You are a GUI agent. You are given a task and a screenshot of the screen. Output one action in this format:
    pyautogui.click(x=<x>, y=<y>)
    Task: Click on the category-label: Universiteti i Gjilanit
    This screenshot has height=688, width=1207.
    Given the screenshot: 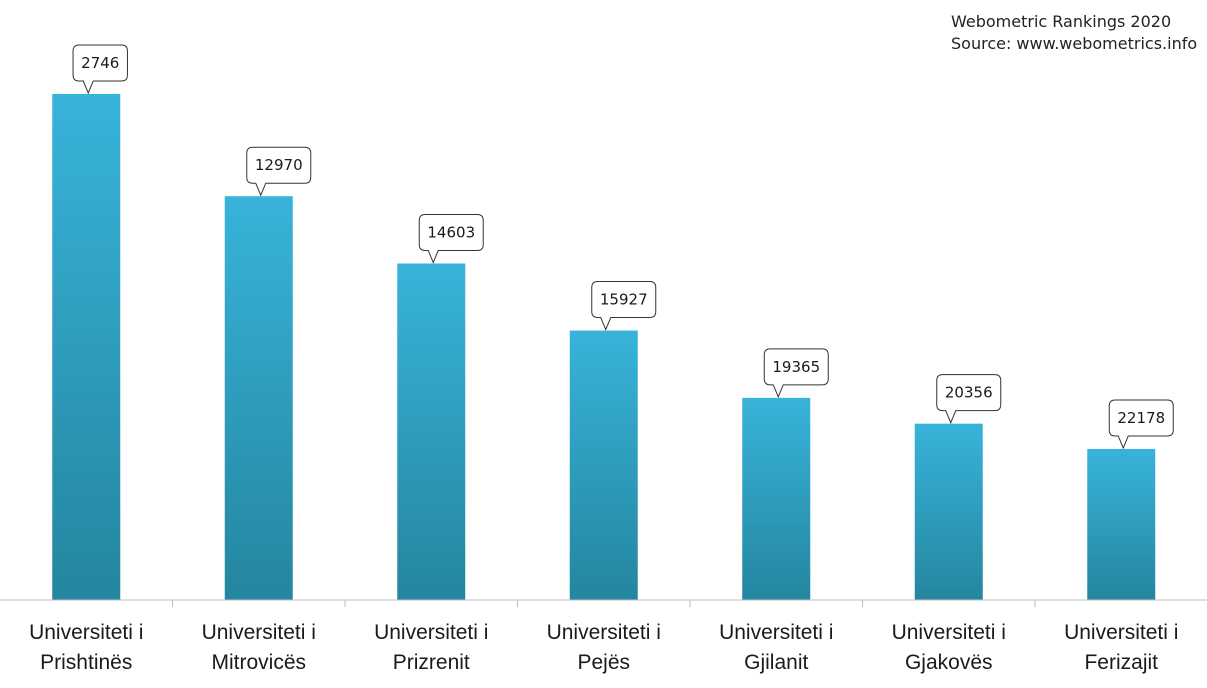 What is the action you would take?
    pyautogui.click(x=776, y=648)
    